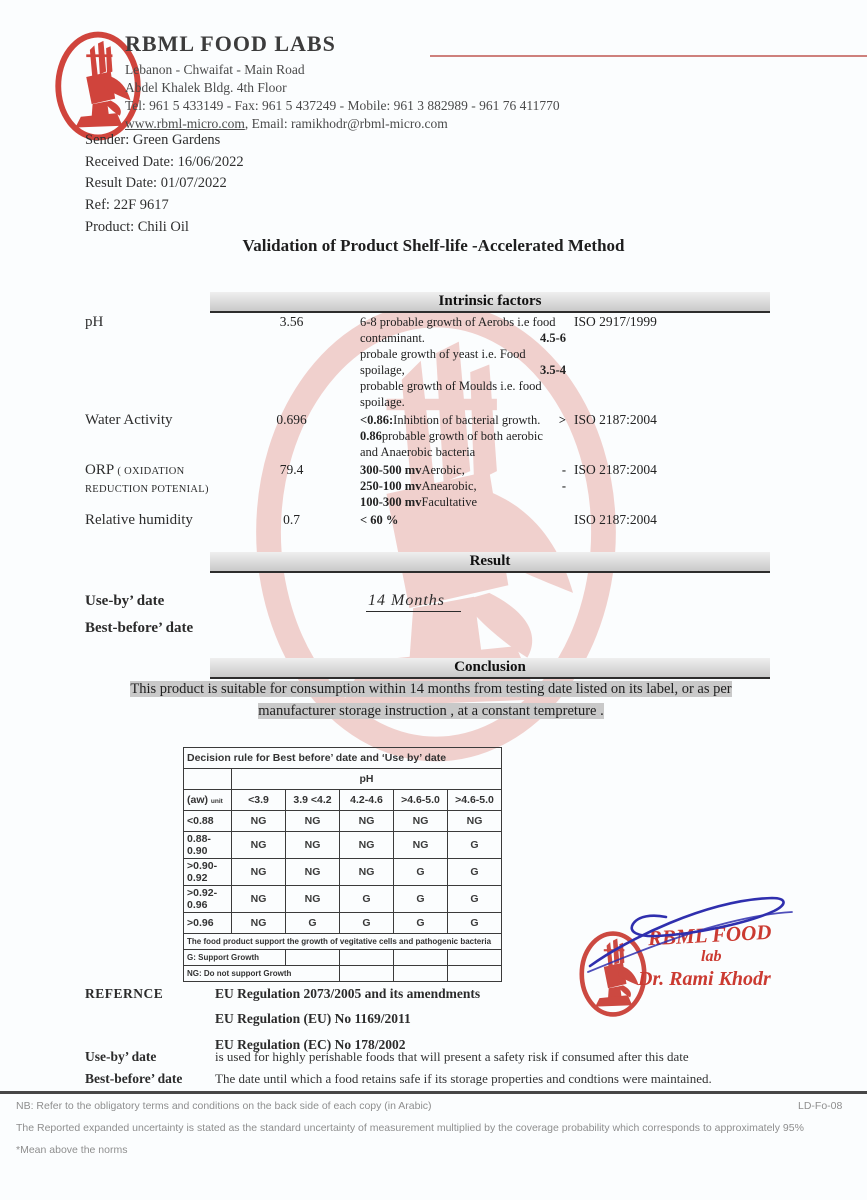 This screenshot has width=867, height=1200. I want to click on ph-range-header: <3.9, so click(258, 800).